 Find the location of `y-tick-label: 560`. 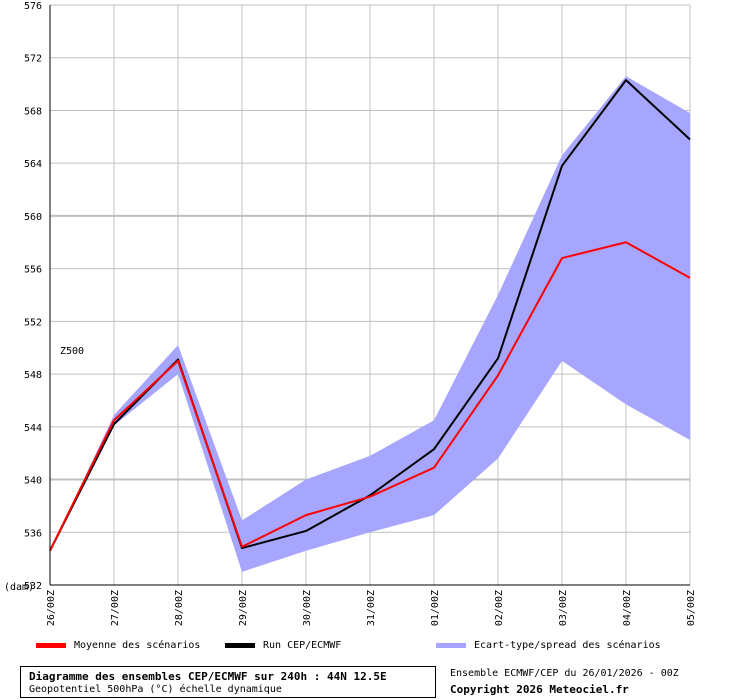

y-tick-label: 560 is located at coordinates (33, 217).